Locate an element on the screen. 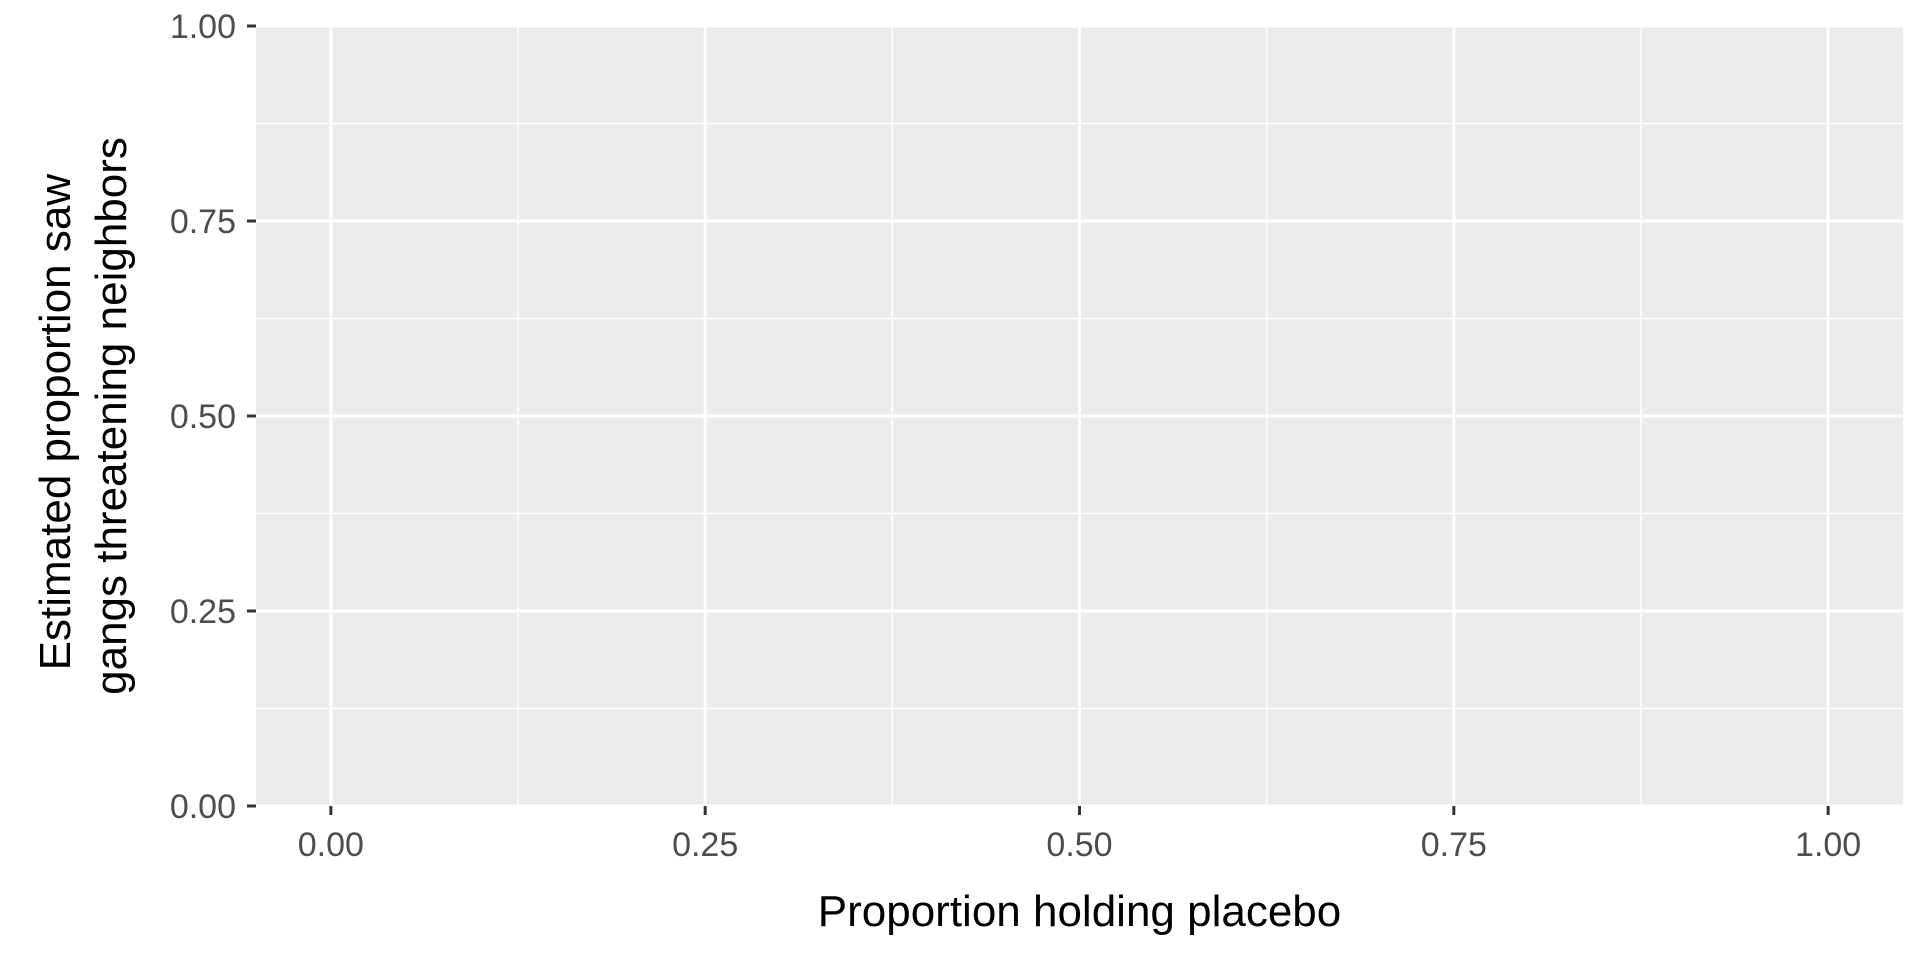 This screenshot has height=960, width=1920. y-tick-label: 0.50 is located at coordinates (203, 417).